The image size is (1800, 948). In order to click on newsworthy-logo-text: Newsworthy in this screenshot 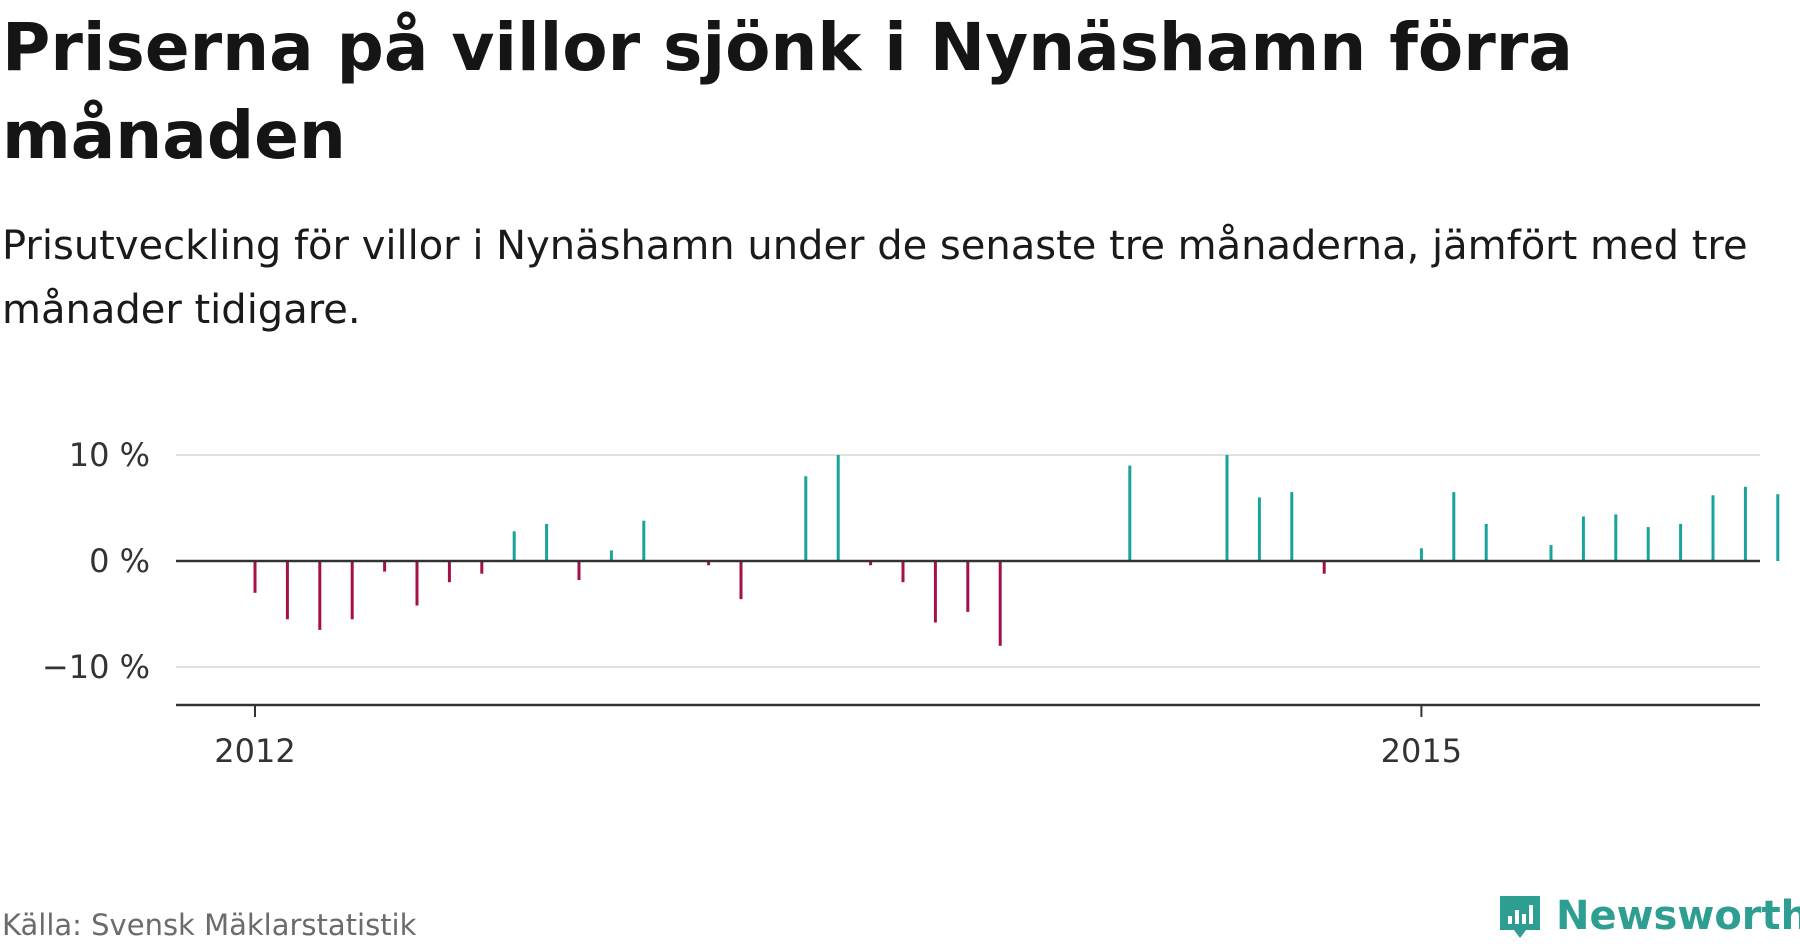, I will do `click(1678, 916)`.